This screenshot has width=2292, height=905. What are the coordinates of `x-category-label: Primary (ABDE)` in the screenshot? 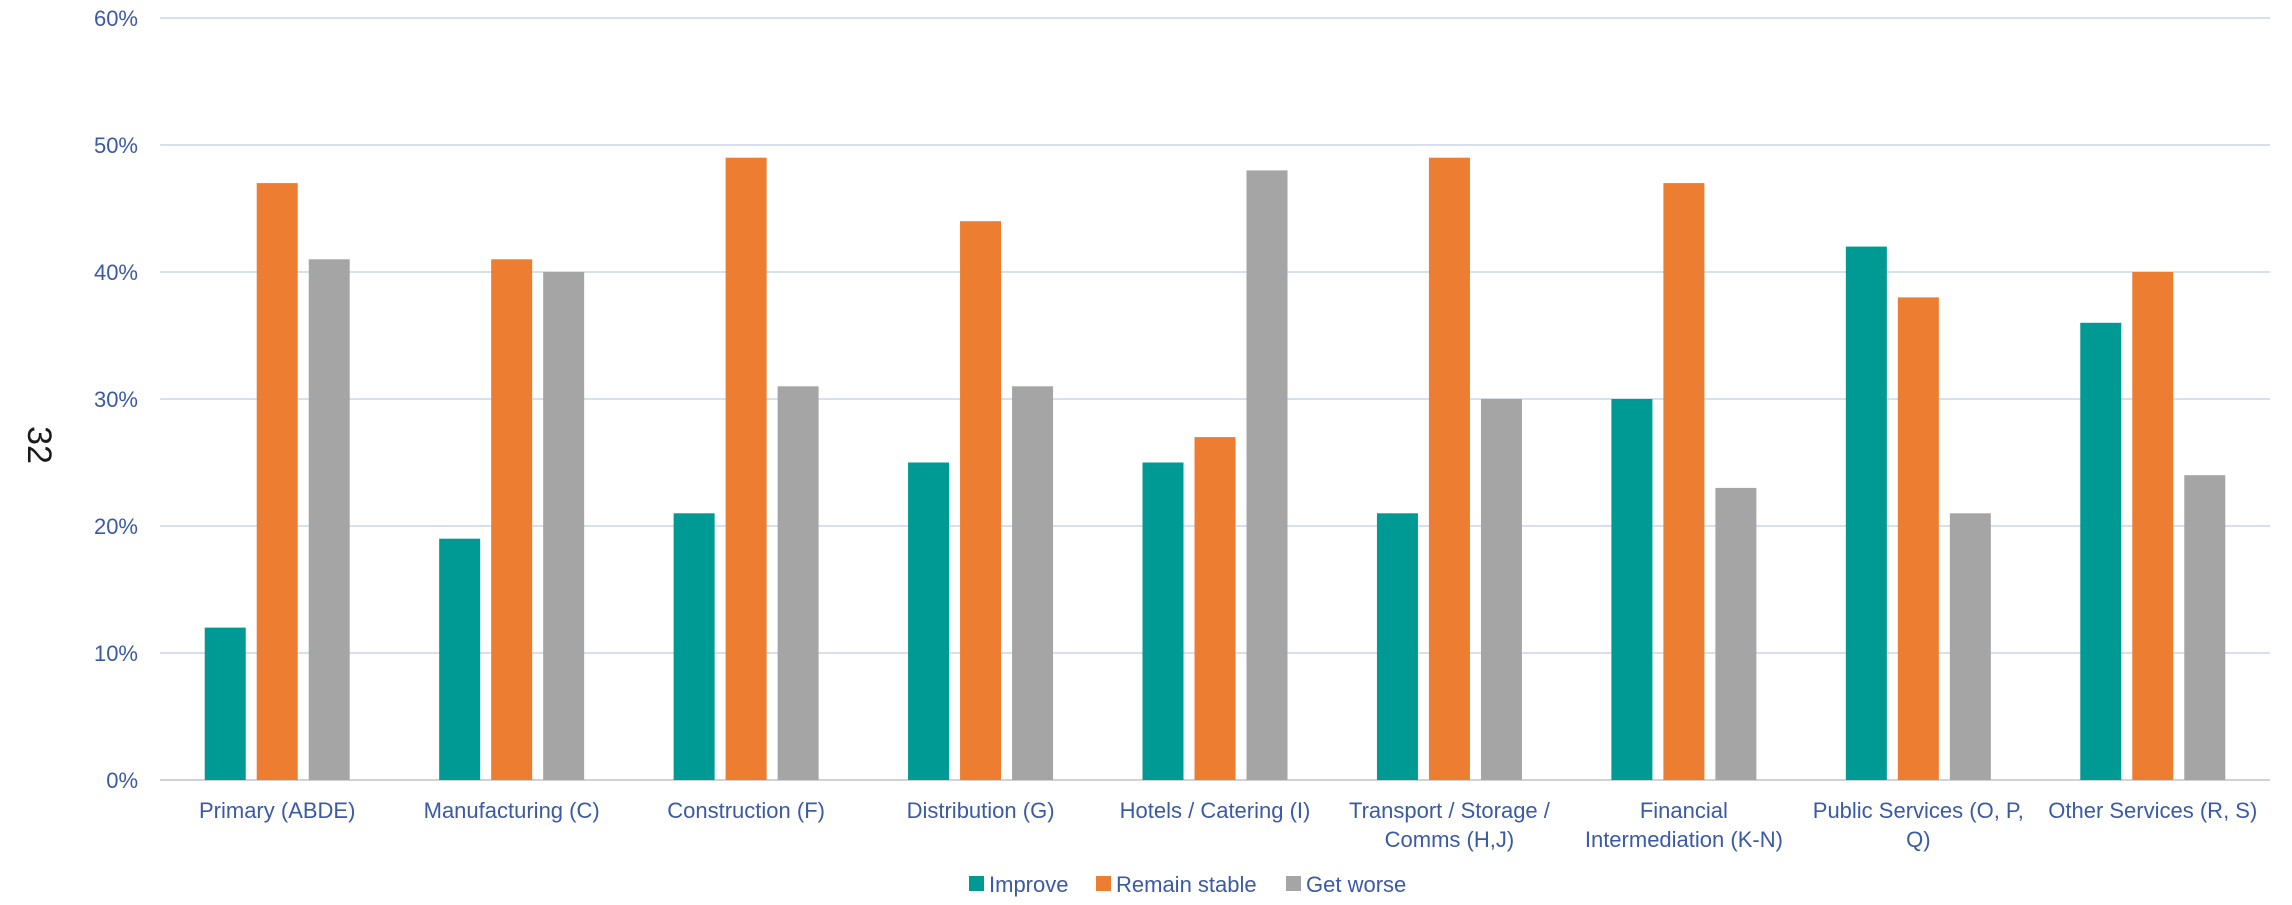 It's located at (277, 810).